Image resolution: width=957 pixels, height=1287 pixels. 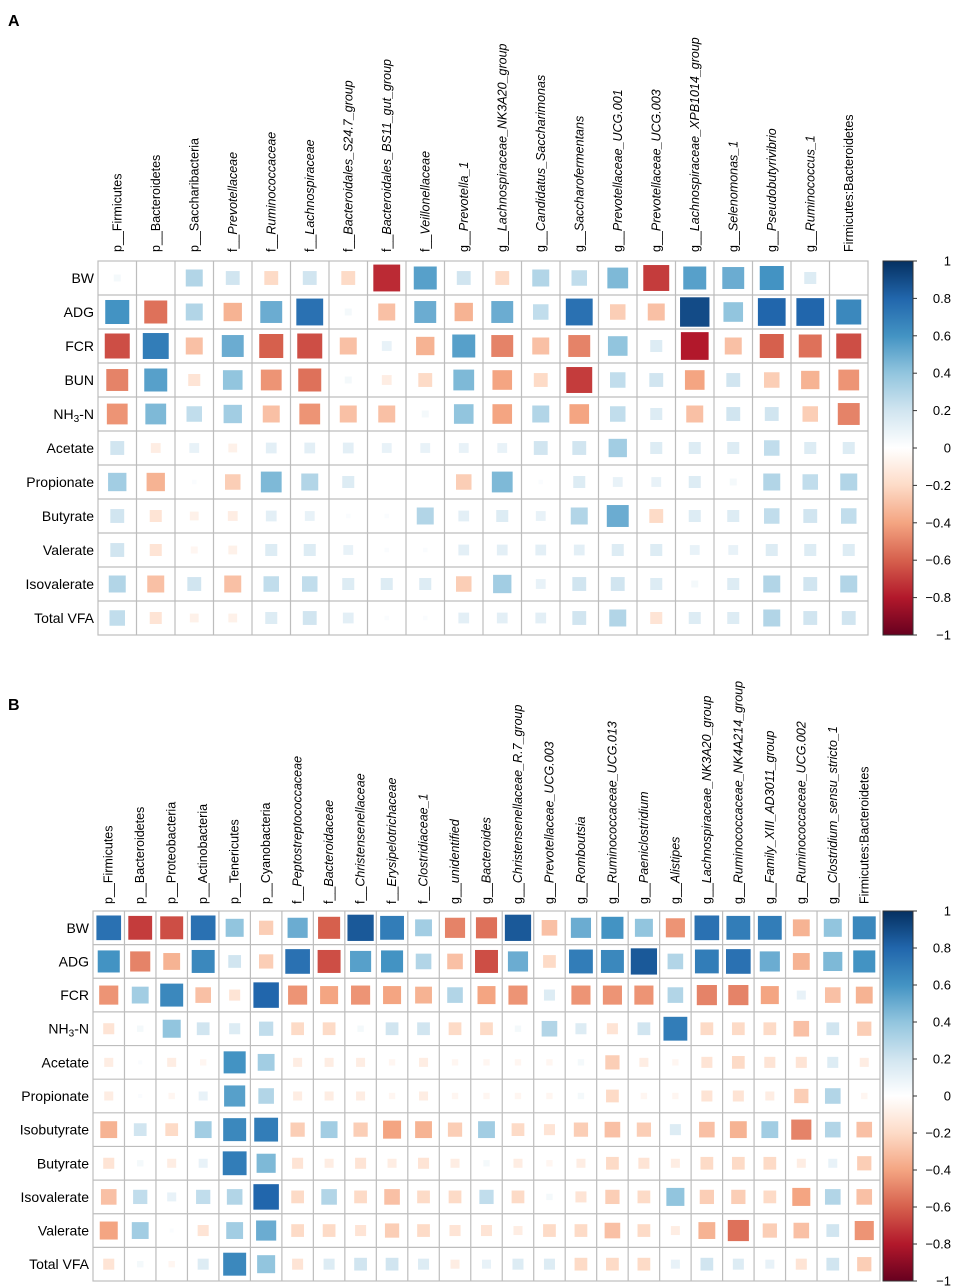 I want to click on column-label: g__Ruminococcus_1, so click(x=810, y=193).